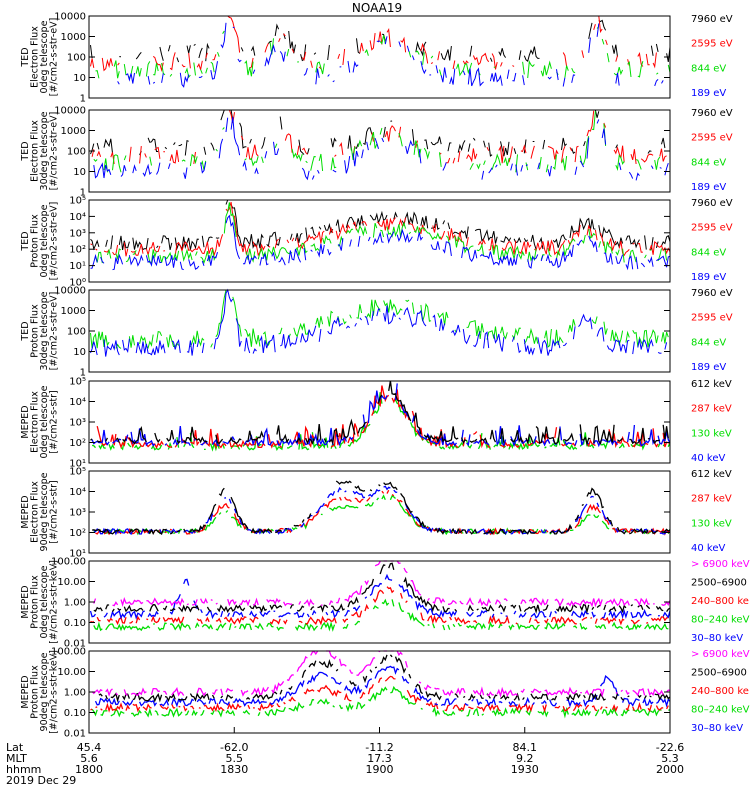 This screenshot has height=800, width=750. Describe the element at coordinates (54, 511) in the screenshot. I see `y-axis-label: [#/cm2-s-str]` at that location.